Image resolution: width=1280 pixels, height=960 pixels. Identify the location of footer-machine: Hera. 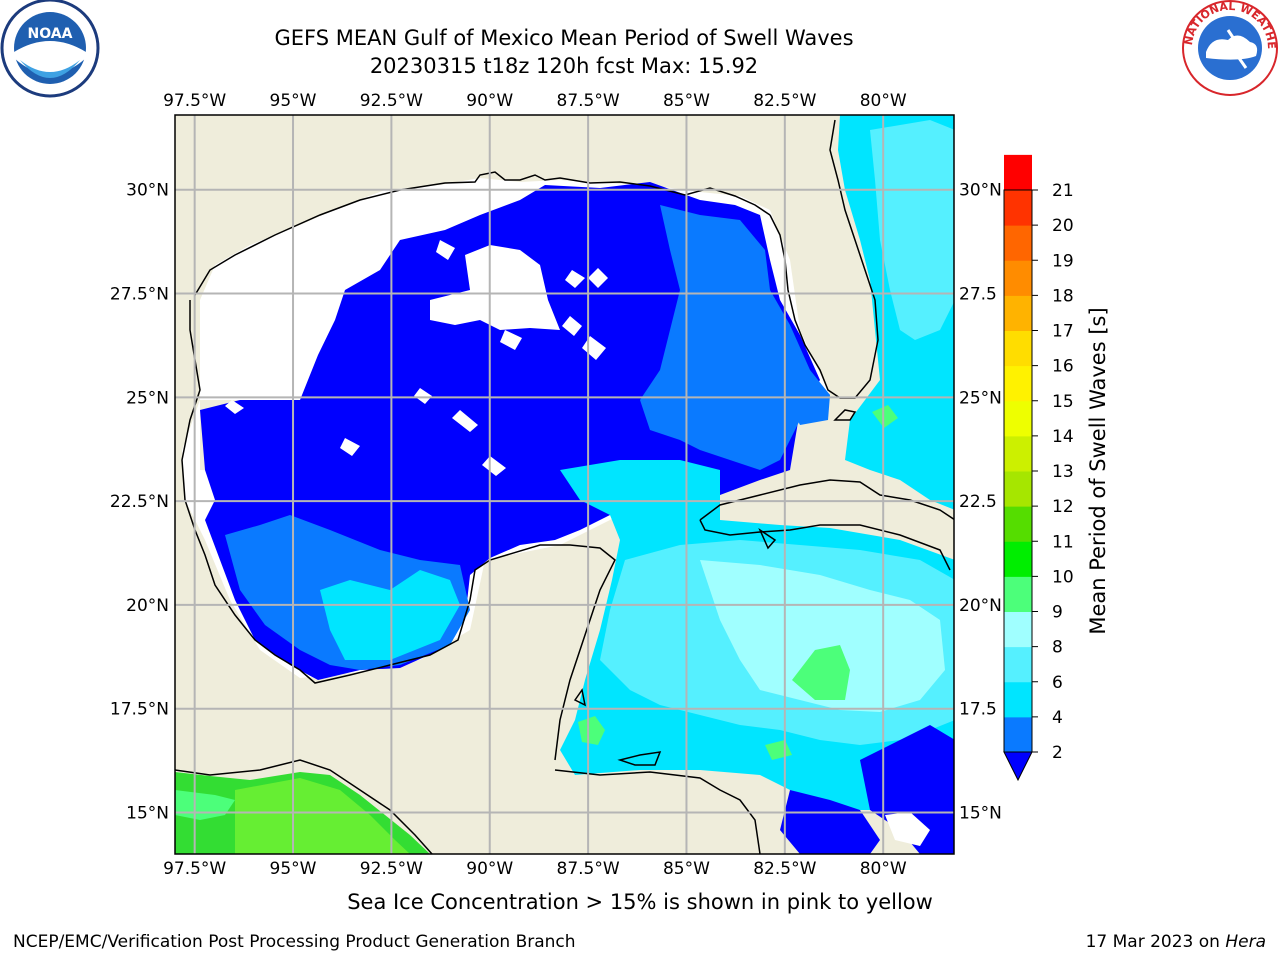
(1245, 942).